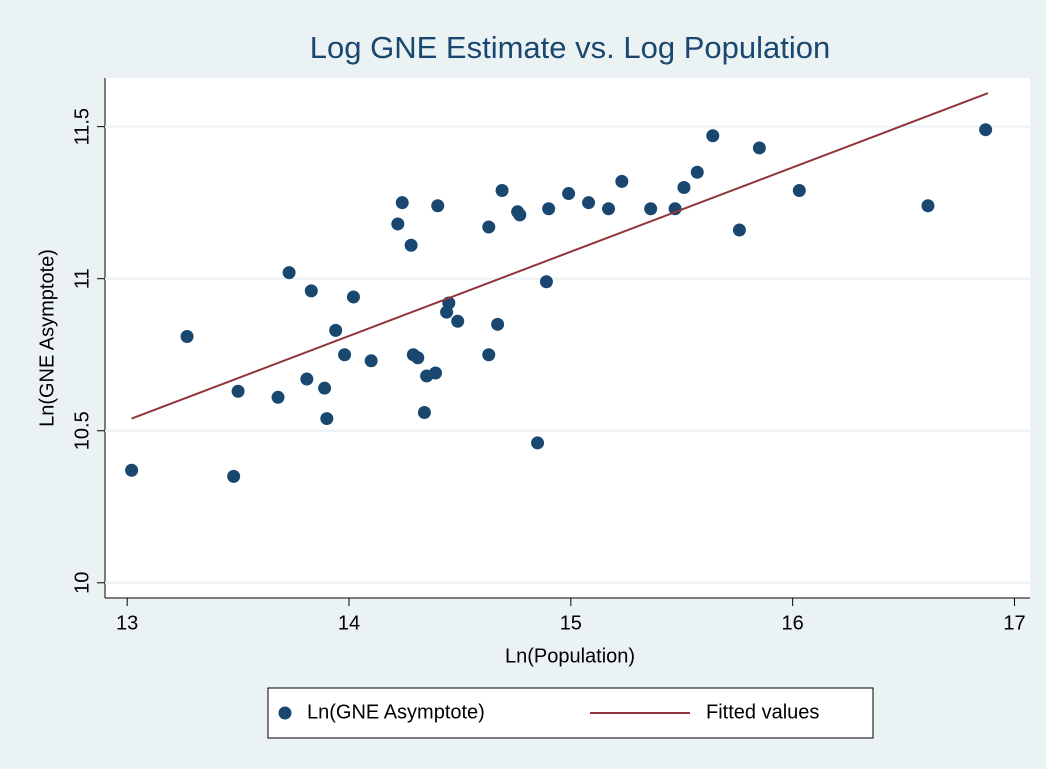 This screenshot has height=769, width=1046. What do you see at coordinates (396, 712) in the screenshot?
I see `legend-label: Ln(GNE Asymptote)` at bounding box center [396, 712].